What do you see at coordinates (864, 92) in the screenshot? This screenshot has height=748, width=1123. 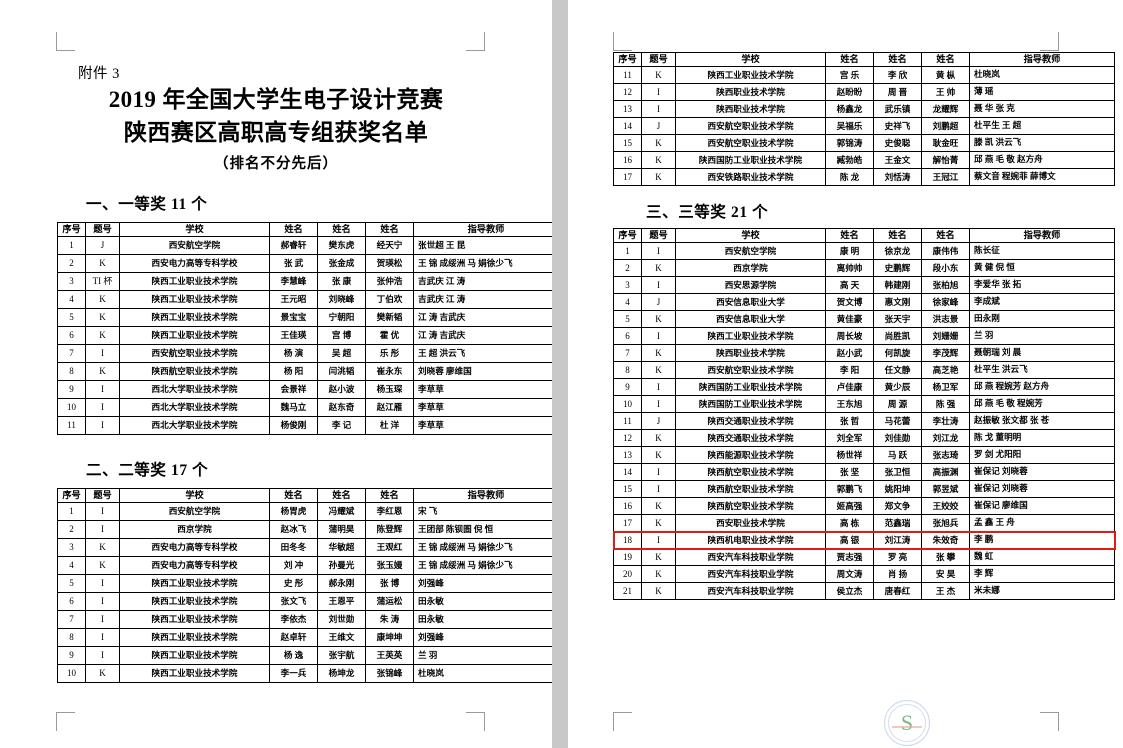 I see `table-row: 12 I 陕西职业技术学院 赵盼盼周 晋王 帅薄 瑶` at bounding box center [864, 92].